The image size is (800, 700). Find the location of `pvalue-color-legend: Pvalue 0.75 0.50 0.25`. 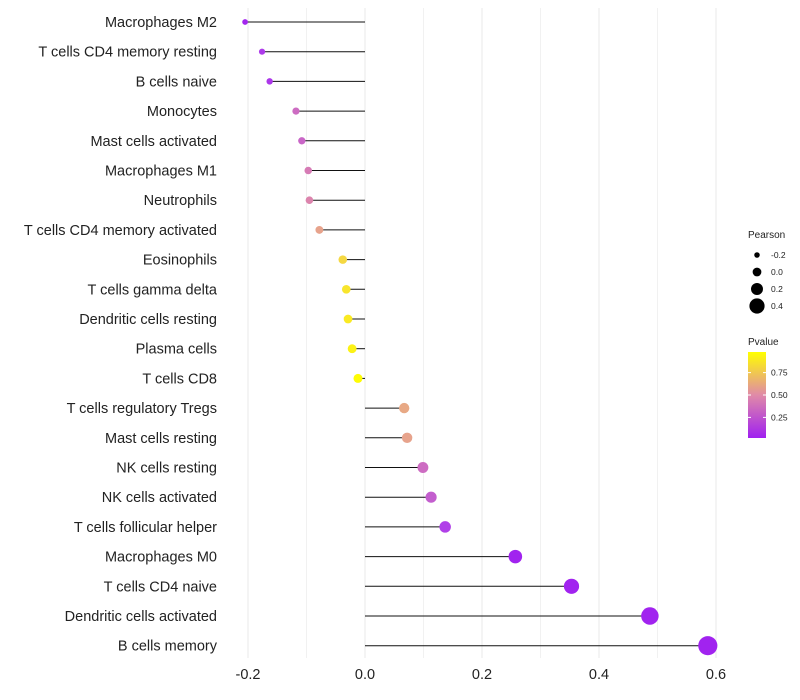

pvalue-color-legend: Pvalue 0.75 0.50 0.25 is located at coordinates (768, 387).